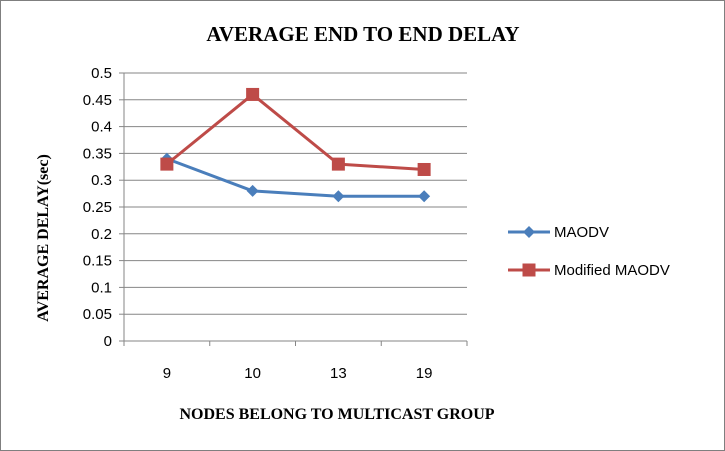 This screenshot has height=451, width=725. I want to click on y-tick-label: 0.15, so click(97, 261).